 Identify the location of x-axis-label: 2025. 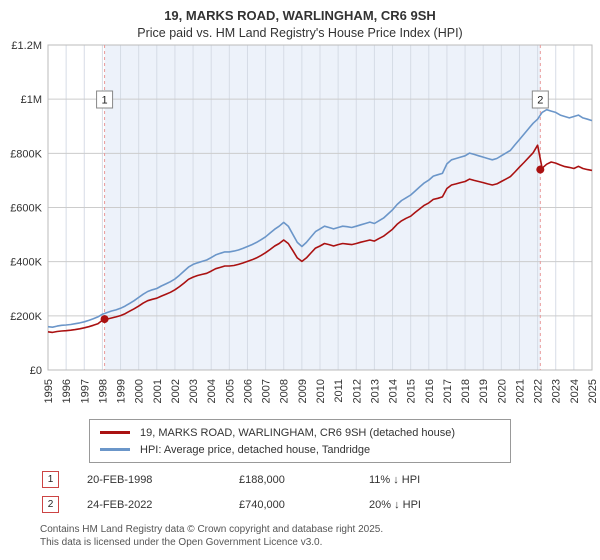
(593, 391).